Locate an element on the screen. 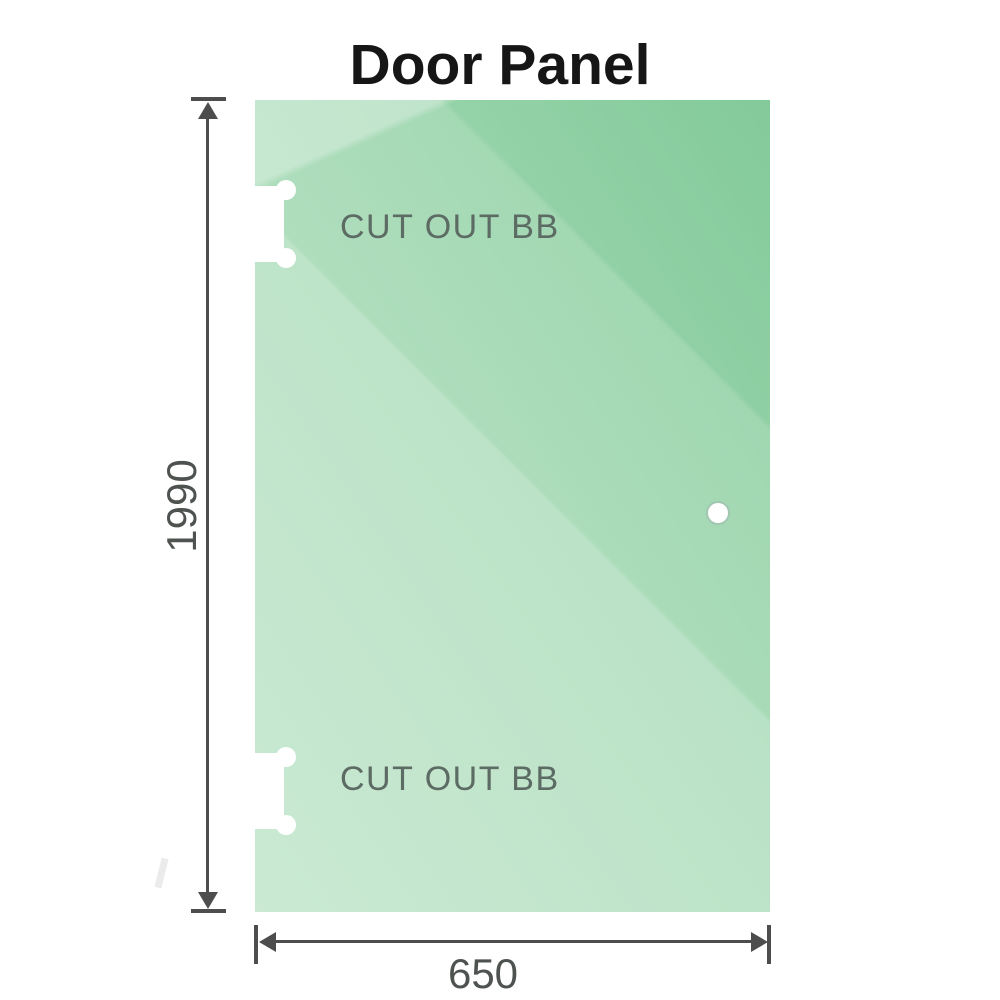  width-dimension-right-tick is located at coordinates (769, 944).